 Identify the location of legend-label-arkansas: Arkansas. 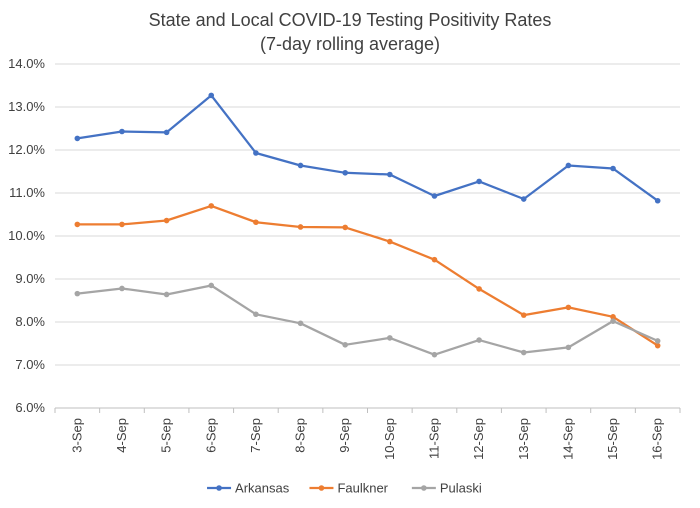
(262, 488).